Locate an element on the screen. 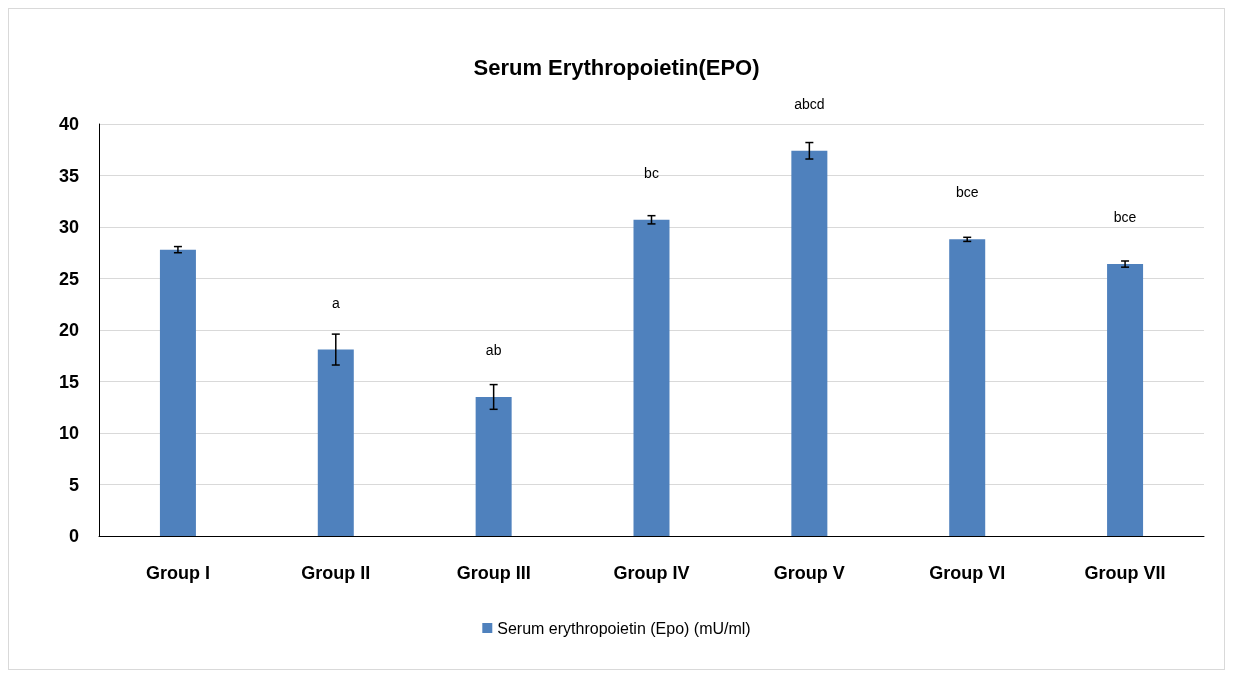 The height and width of the screenshot is (680, 1235). chart-title: Serum Erythropoietin(EPO) is located at coordinates (616, 67).